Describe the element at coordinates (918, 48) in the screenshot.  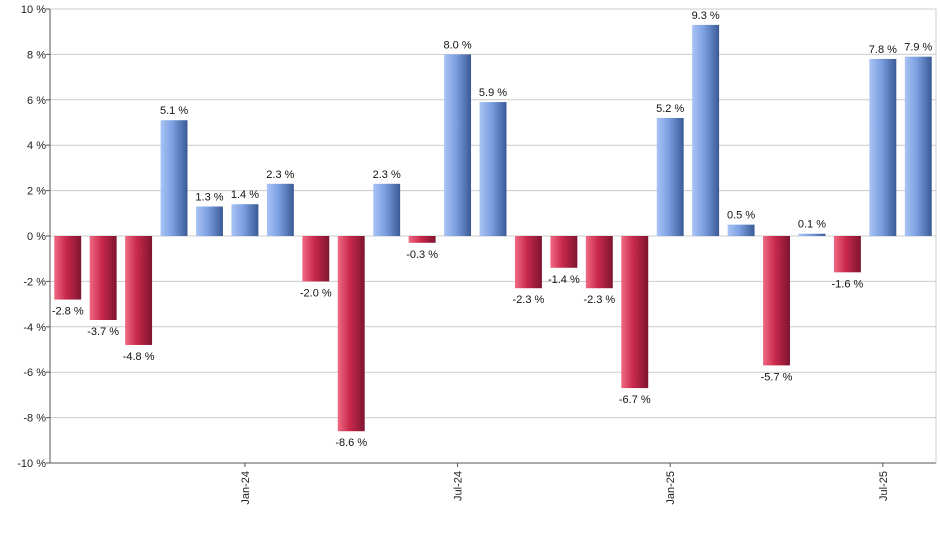
I see `data-label: 7.9 %` at that location.